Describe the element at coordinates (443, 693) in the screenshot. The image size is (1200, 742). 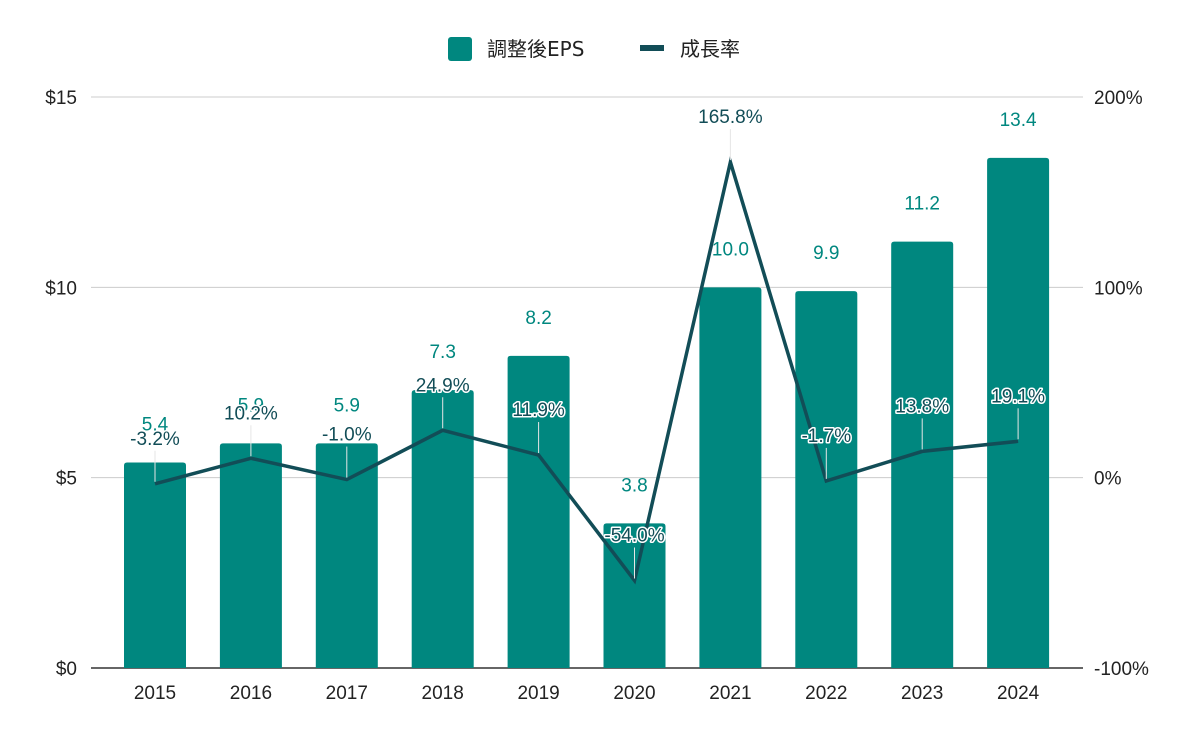
I see `x-axis-tick-label: 2018` at that location.